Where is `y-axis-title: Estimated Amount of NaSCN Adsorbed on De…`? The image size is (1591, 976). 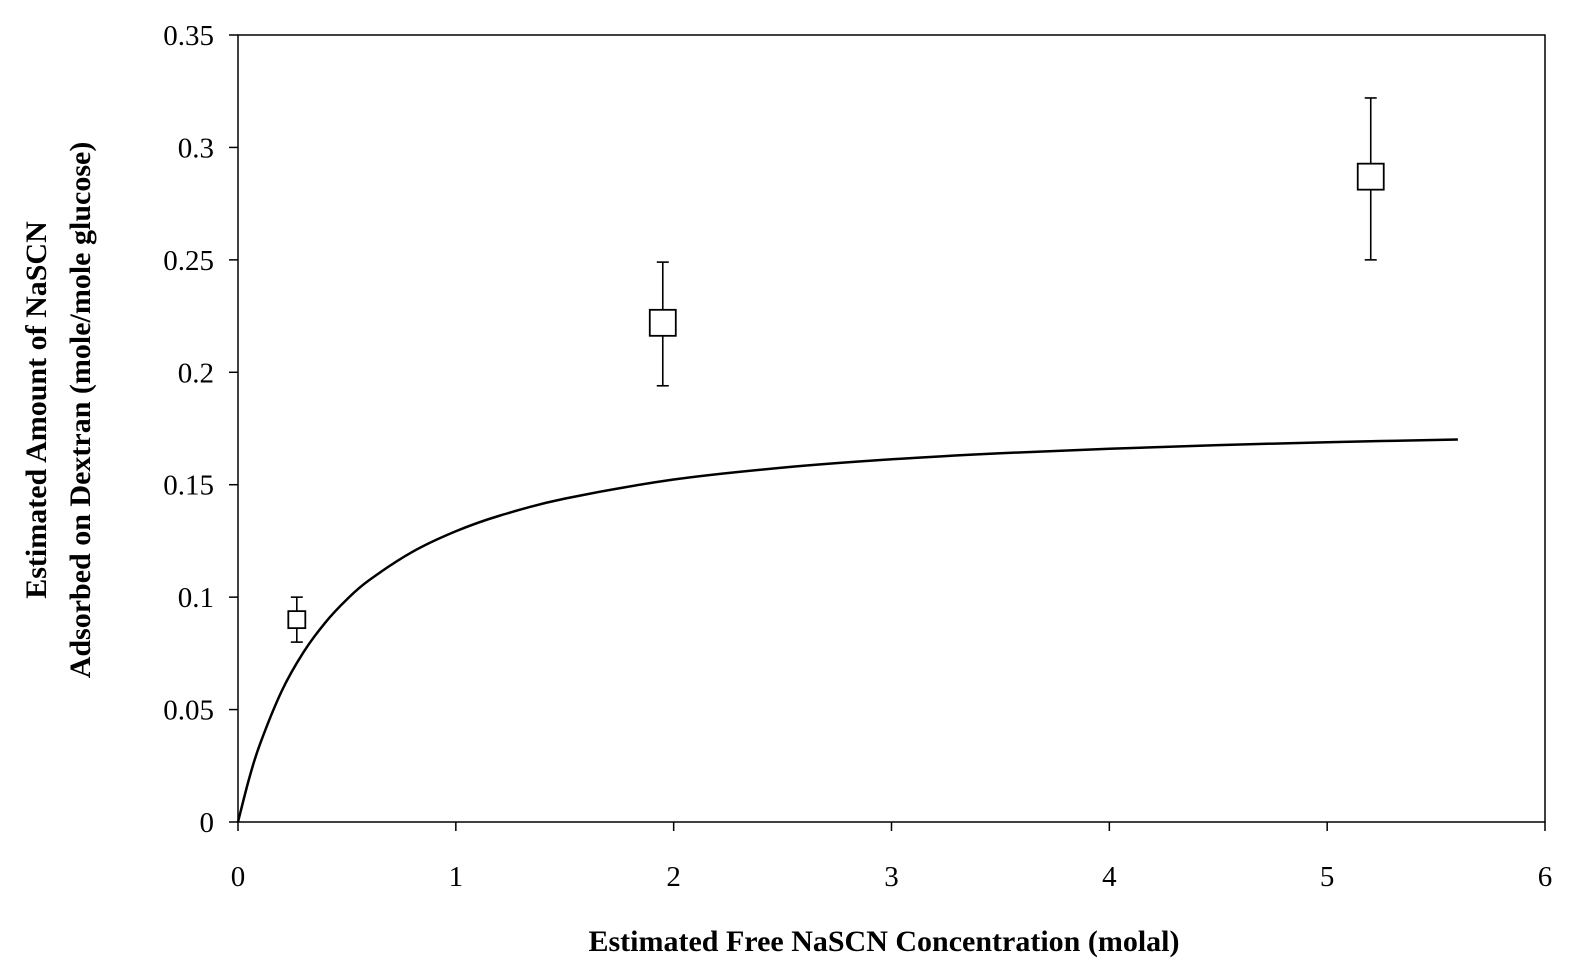
y-axis-title: Estimated Amount of NaSCN Adsorbed on De… is located at coordinates (58, 410).